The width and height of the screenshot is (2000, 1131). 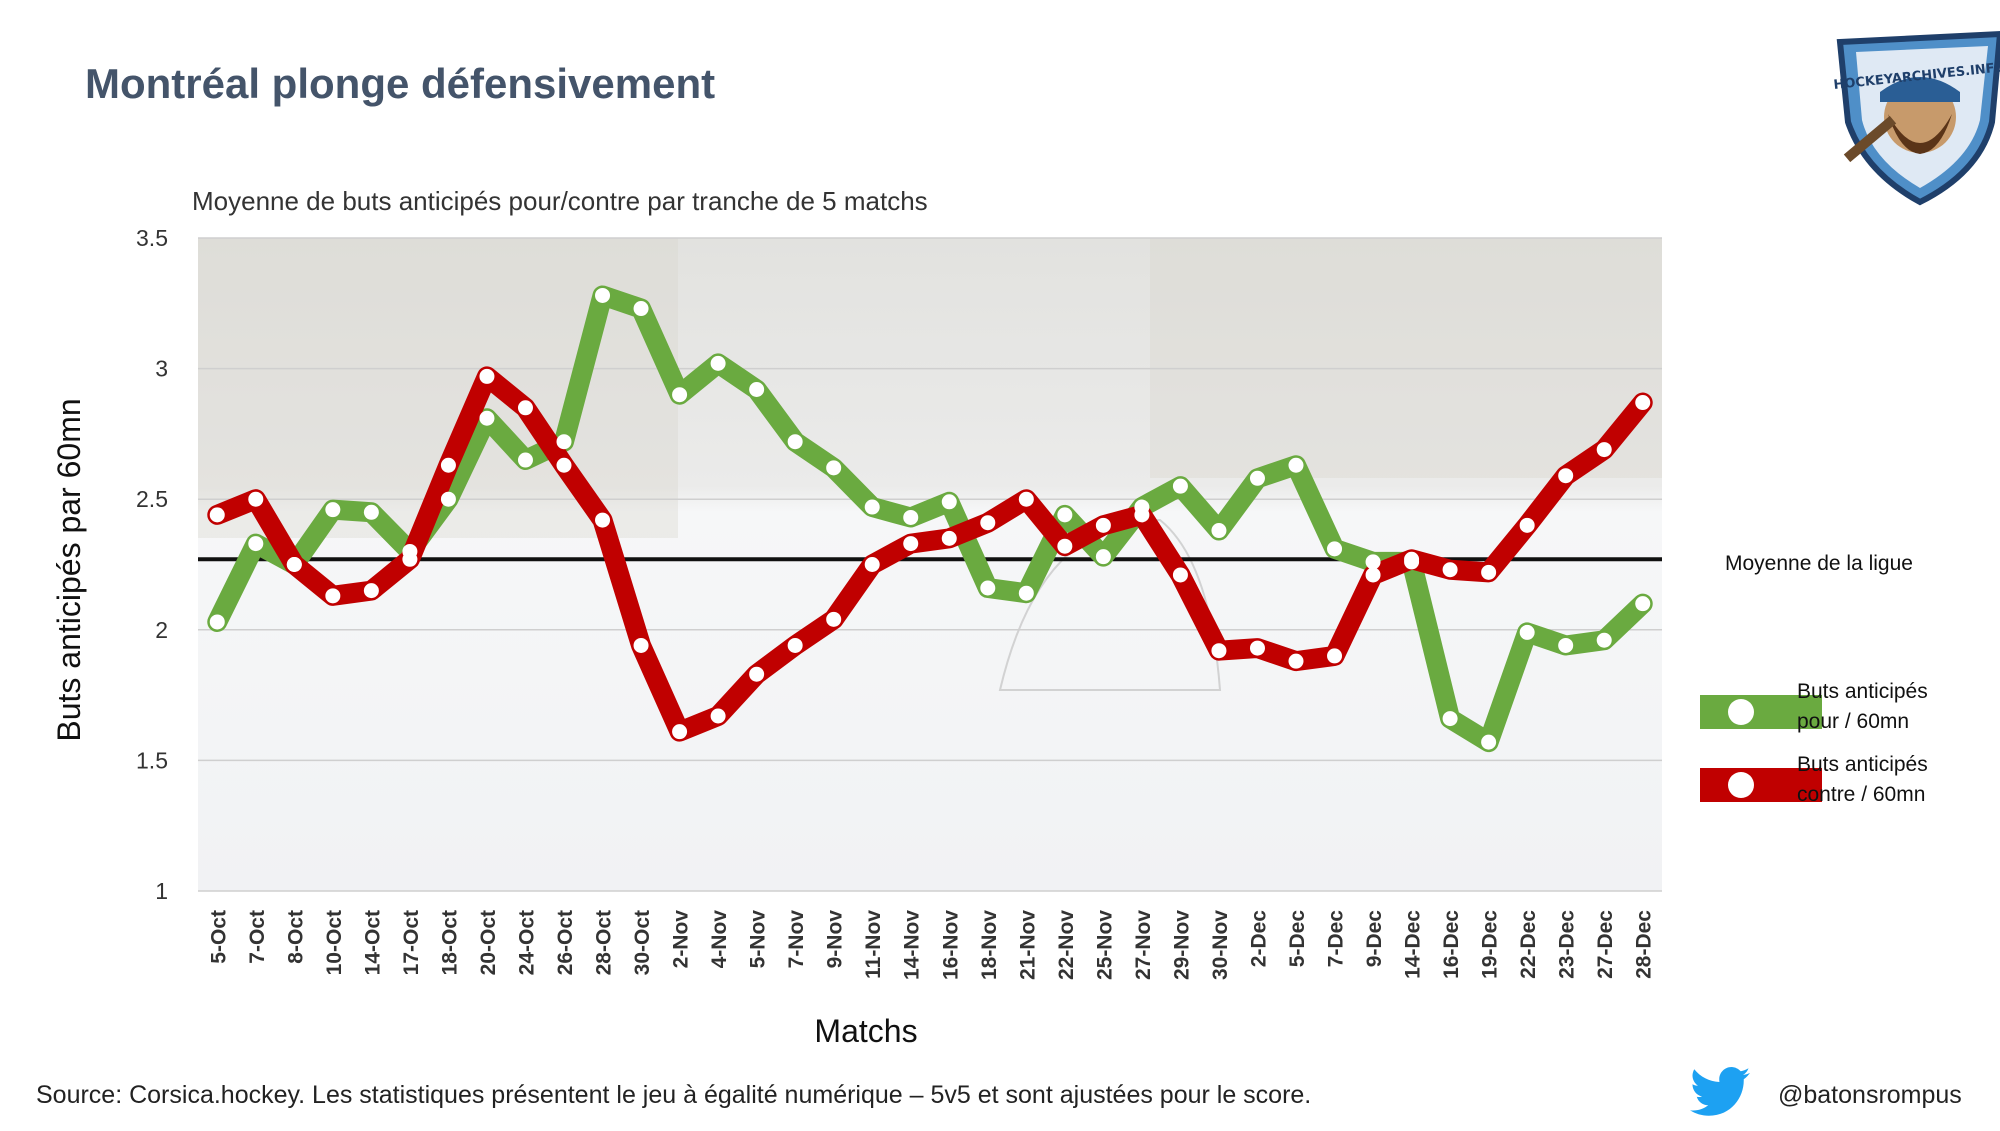 I want to click on y-tick-labels: 1 1.5 2 2.5 3 3.5, so click(x=152, y=564).